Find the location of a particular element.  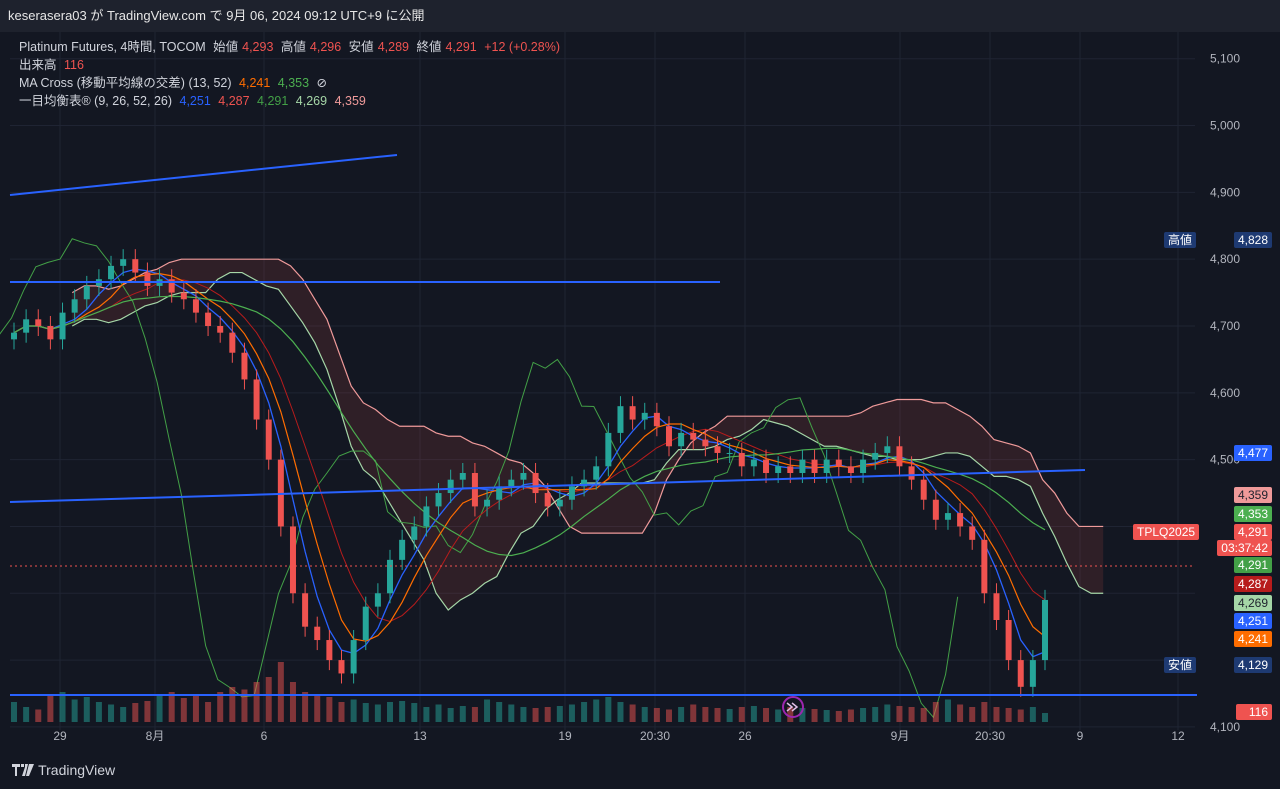

chikou-value-badge: 4,291 is located at coordinates (1252, 565).